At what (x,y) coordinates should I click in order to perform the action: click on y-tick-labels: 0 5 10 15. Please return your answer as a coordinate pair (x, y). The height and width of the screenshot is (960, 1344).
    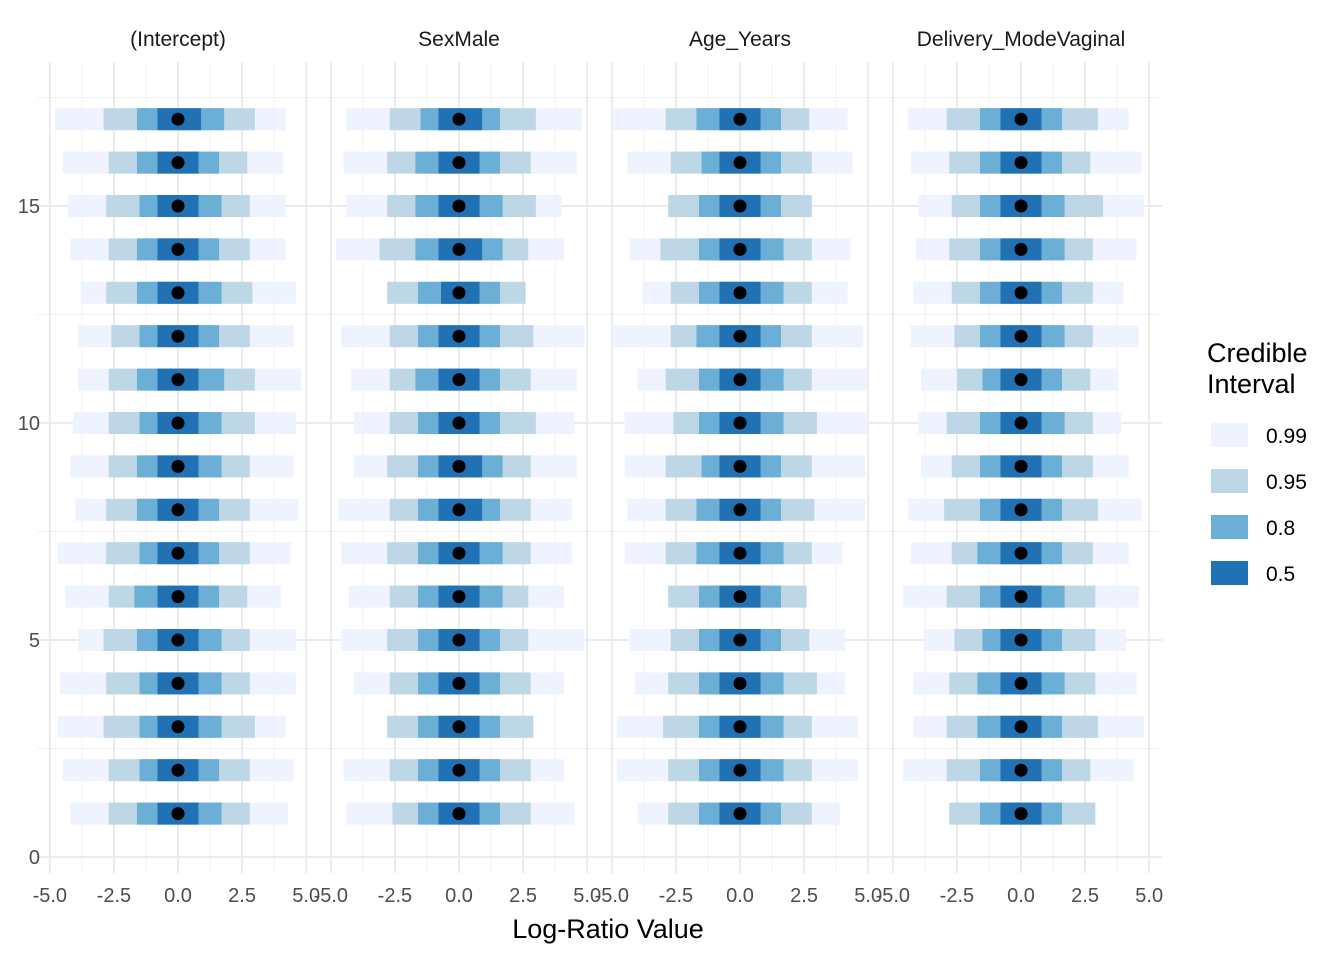
    Looking at the image, I should click on (29, 532).